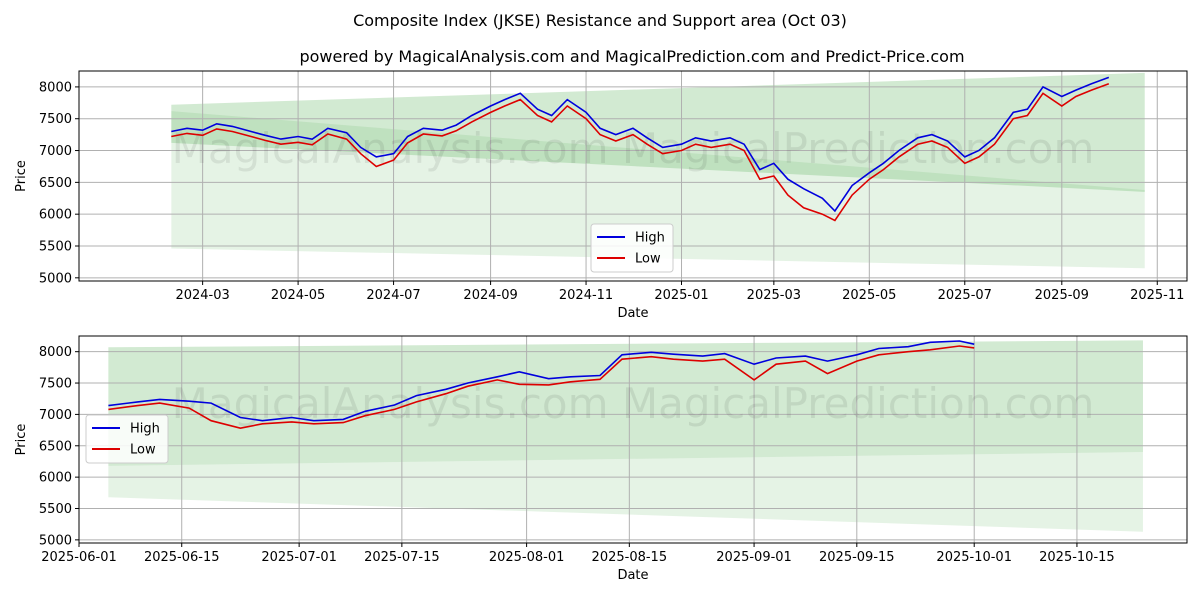 The width and height of the screenshot is (1200, 604). What do you see at coordinates (974, 557) in the screenshot?
I see `x-tick-label: 2025-10-01` at bounding box center [974, 557].